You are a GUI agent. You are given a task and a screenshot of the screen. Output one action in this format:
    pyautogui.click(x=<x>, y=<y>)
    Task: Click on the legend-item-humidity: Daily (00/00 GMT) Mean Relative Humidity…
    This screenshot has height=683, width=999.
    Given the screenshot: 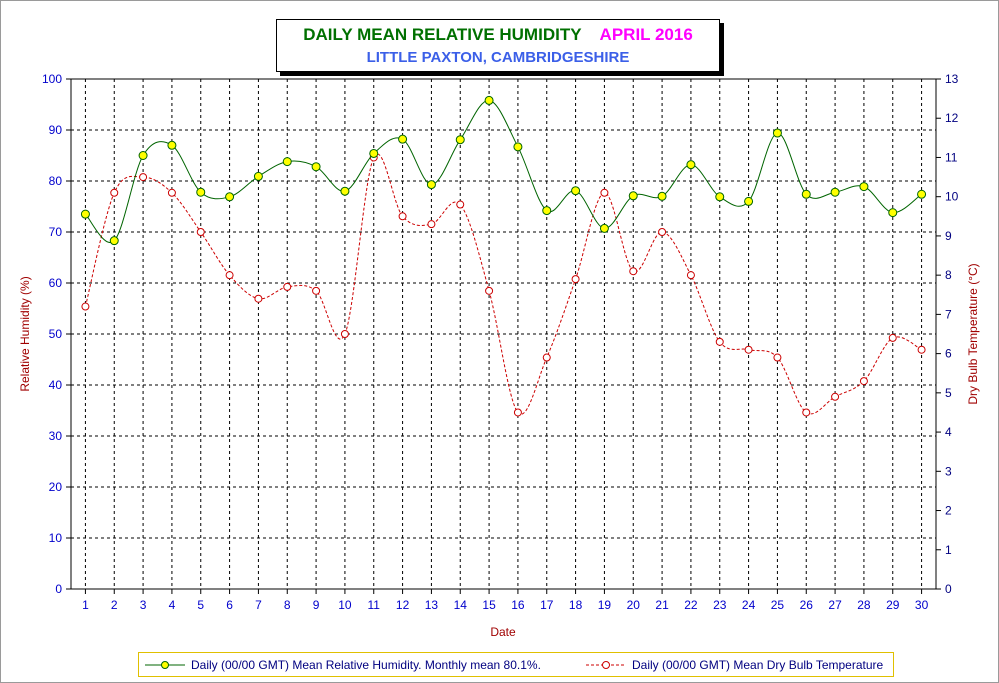 What is the action you would take?
    pyautogui.click(x=343, y=664)
    